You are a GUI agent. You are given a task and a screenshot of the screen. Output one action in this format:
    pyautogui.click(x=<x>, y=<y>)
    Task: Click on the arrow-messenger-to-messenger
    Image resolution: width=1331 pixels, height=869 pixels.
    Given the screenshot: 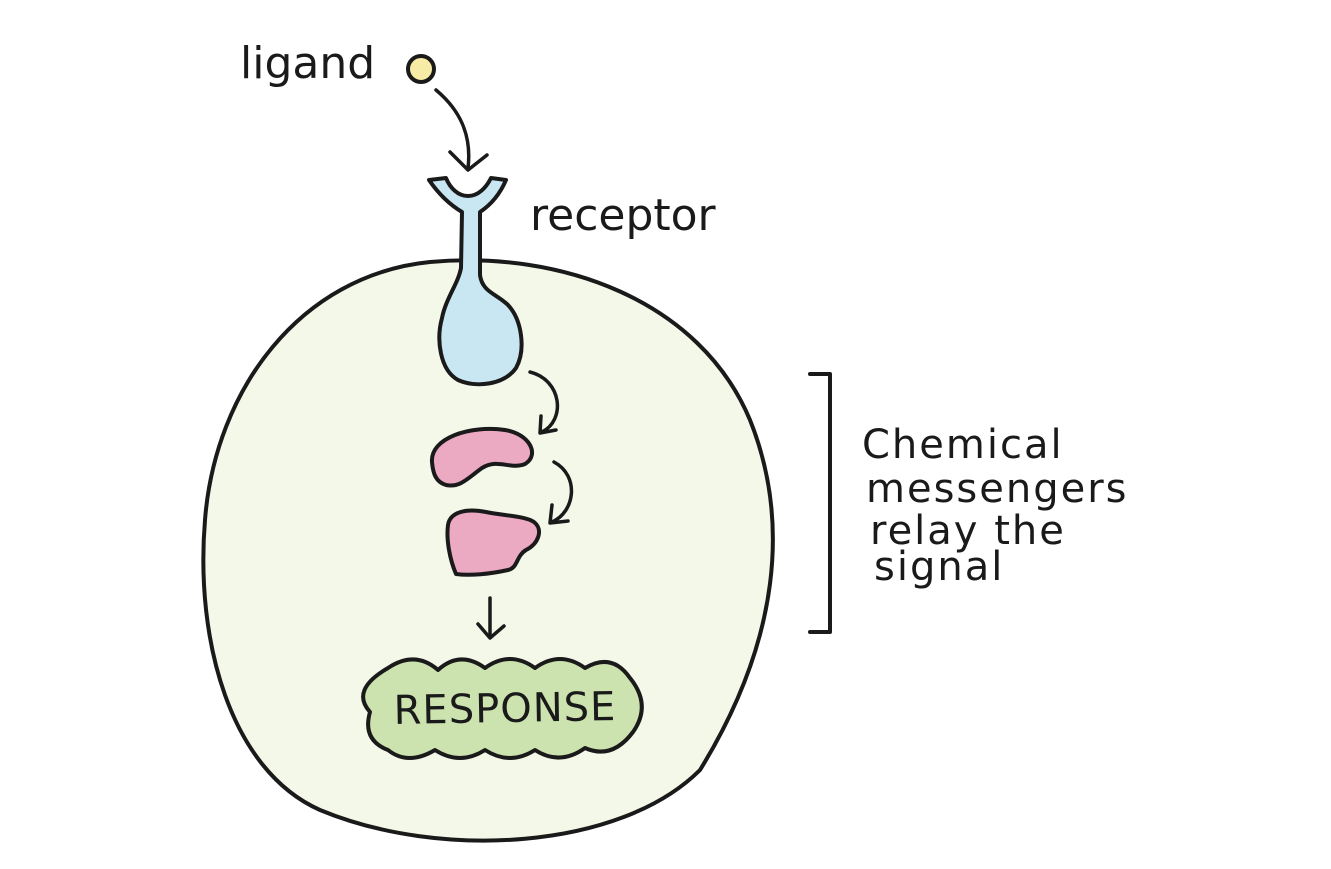 What is the action you would take?
    pyautogui.click(x=562, y=492)
    